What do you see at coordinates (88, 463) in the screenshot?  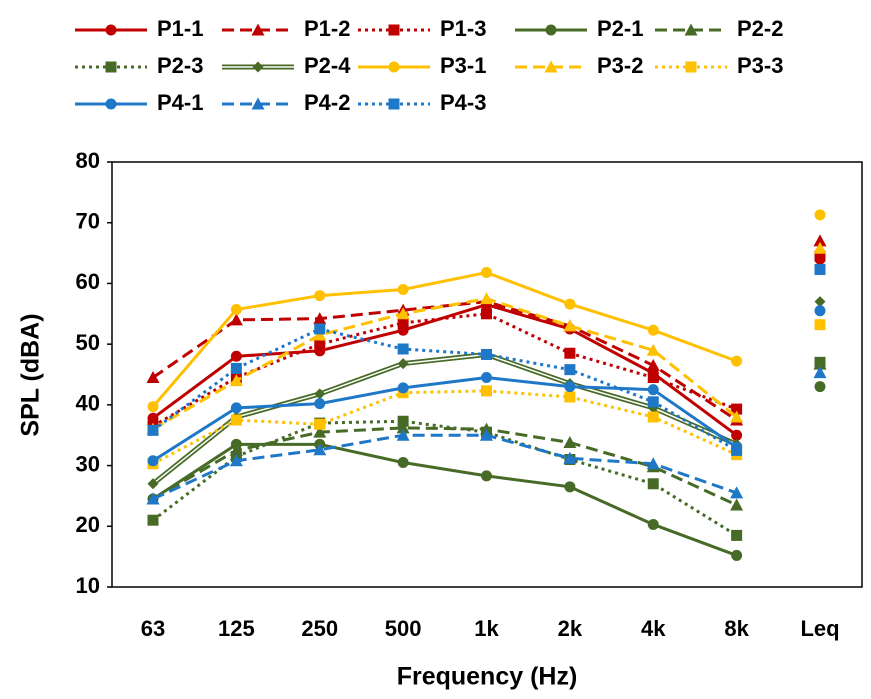 I see `y-tick-label: 30` at bounding box center [88, 463].